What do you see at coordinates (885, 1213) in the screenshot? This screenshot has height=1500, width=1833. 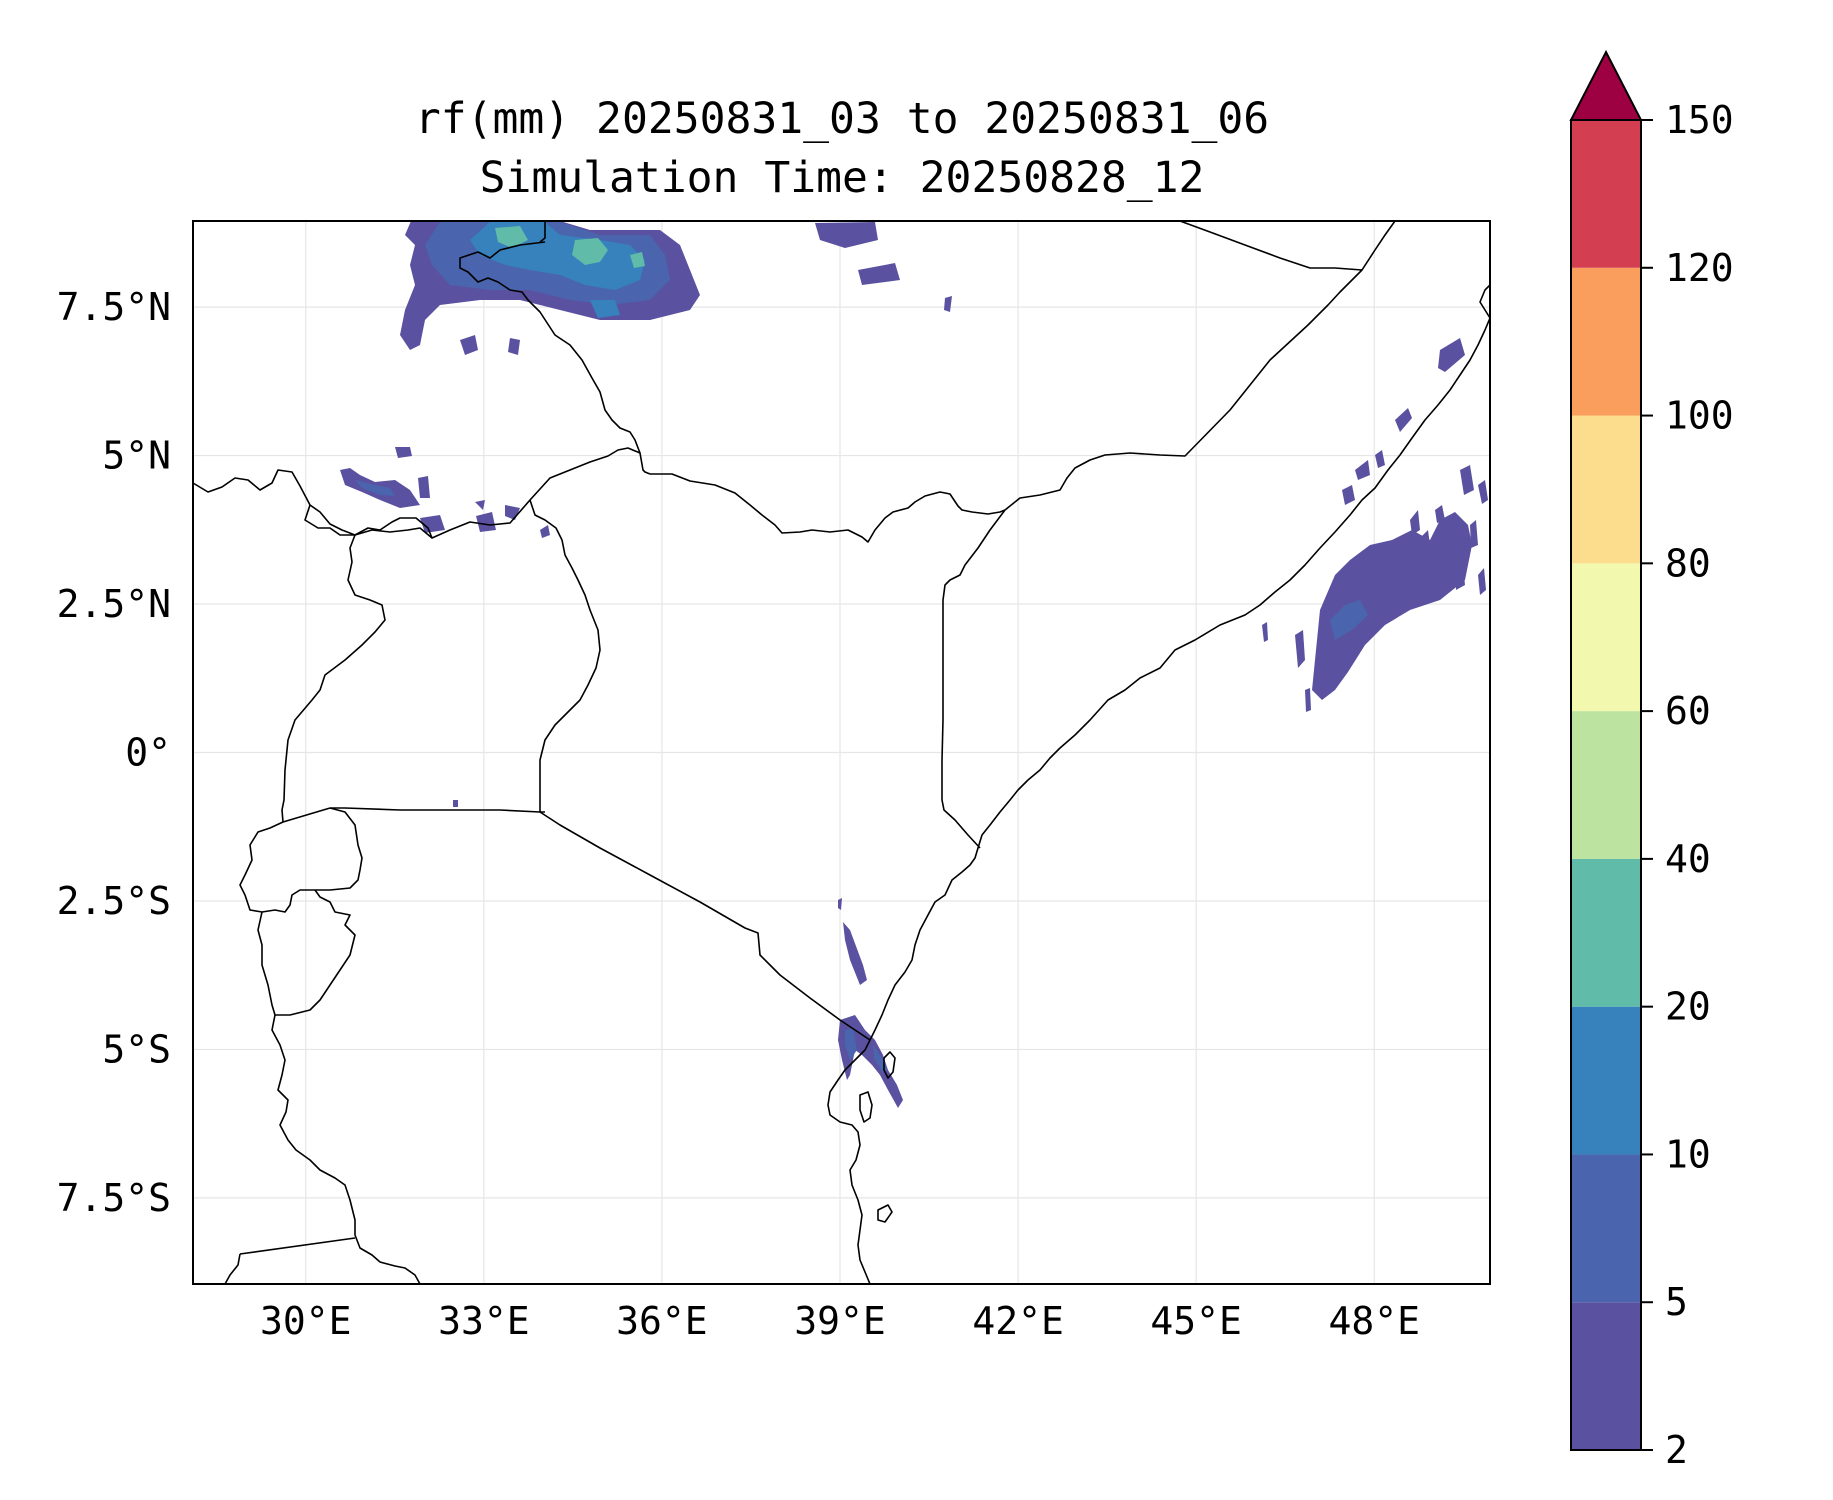 I see `island-mafia` at bounding box center [885, 1213].